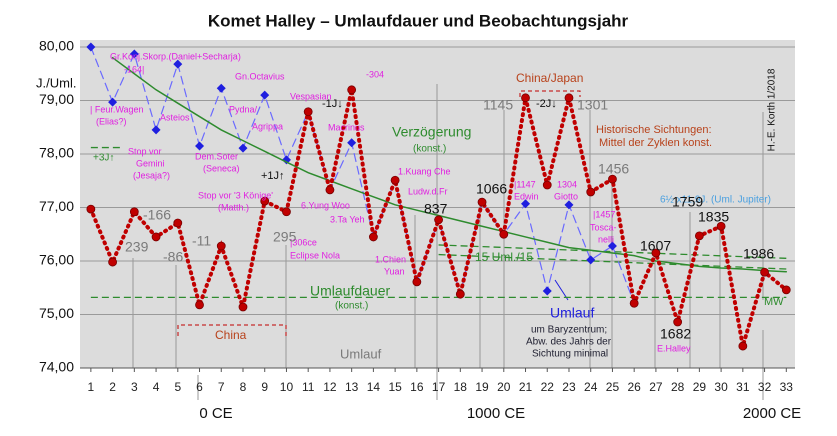 This screenshot has width=837, height=436. Describe the element at coordinates (390, 259) in the screenshot. I see `annotation: 1.Chien` at that location.